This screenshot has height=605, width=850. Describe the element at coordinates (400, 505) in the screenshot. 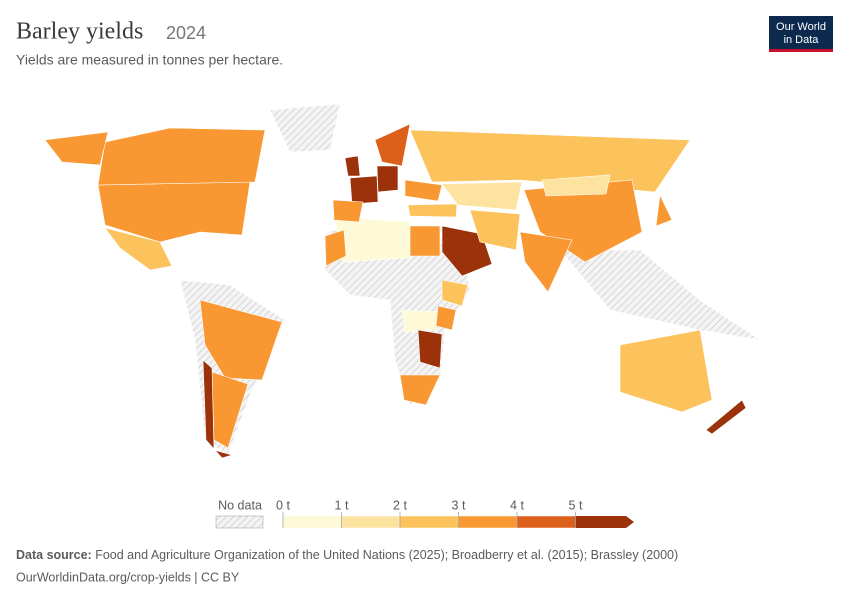

I see `legend-tick-label: 2 t` at that location.